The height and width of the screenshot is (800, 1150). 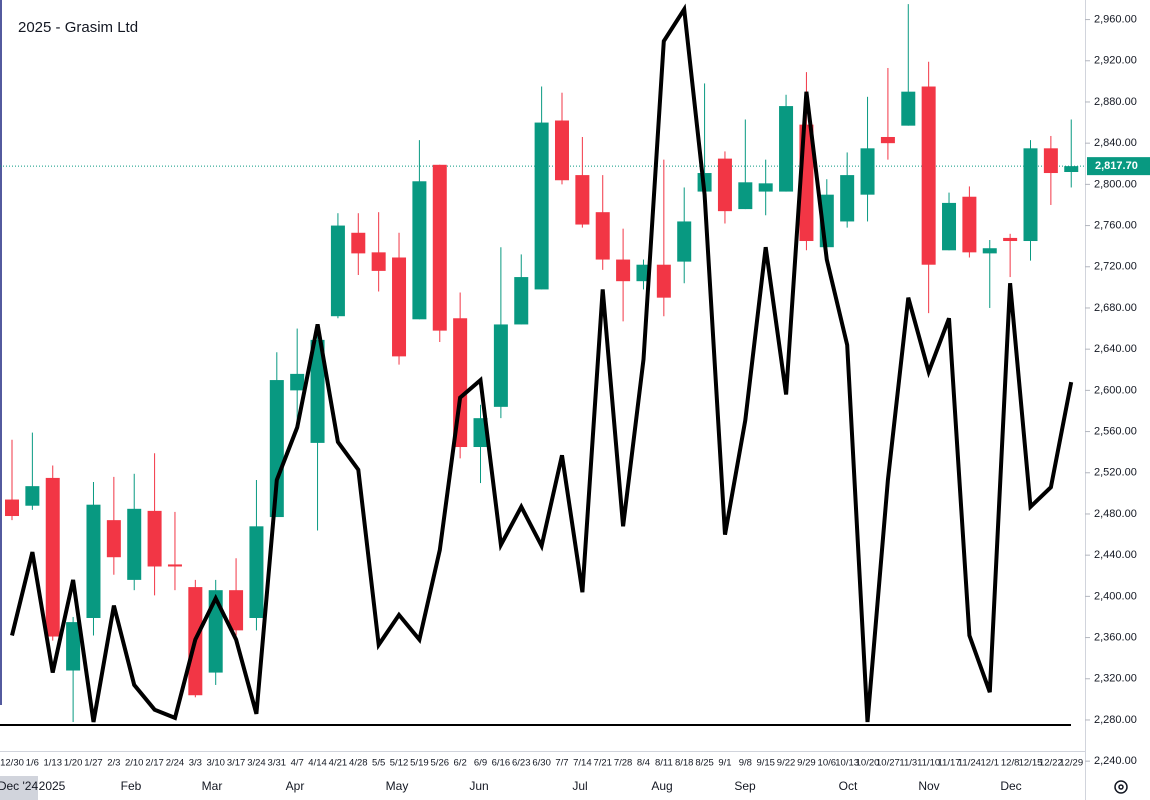 What do you see at coordinates (1115, 390) in the screenshot?
I see `y-tick-label: 2,600.00` at bounding box center [1115, 390].